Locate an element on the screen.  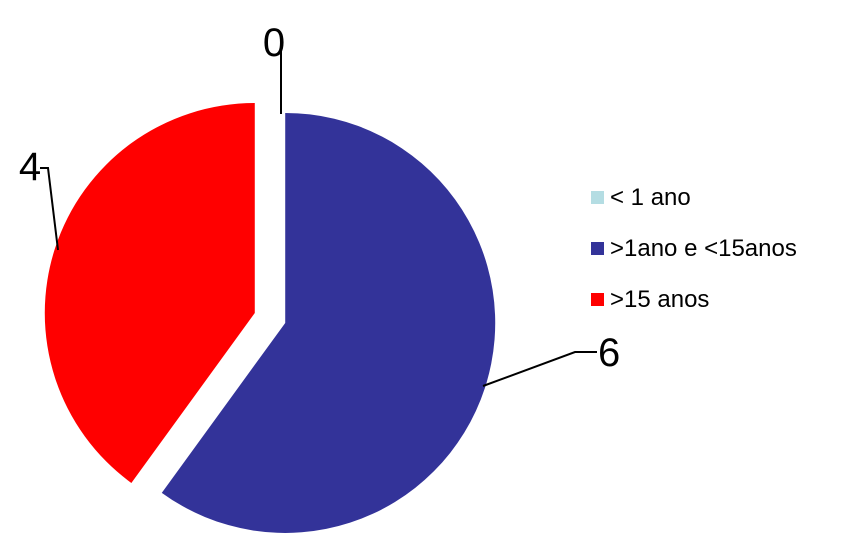
legend-item: < 1 ano is located at coordinates (726, 197).